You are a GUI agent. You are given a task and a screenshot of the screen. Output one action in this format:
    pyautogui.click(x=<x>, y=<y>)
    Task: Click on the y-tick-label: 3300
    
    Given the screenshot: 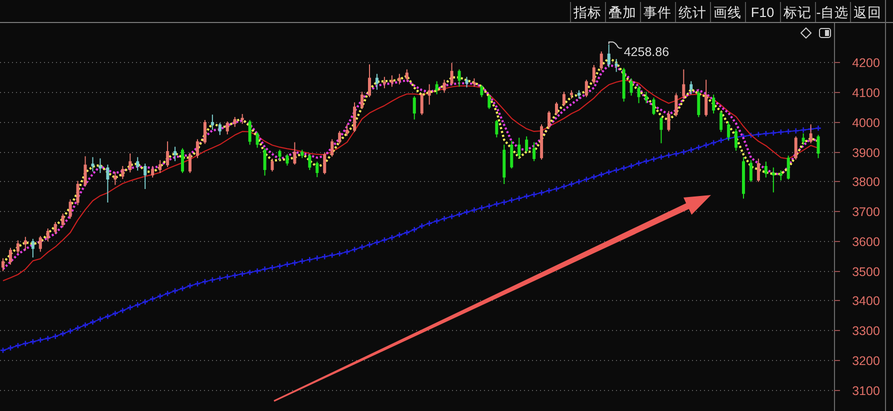 What is the action you would take?
    pyautogui.click(x=866, y=331)
    